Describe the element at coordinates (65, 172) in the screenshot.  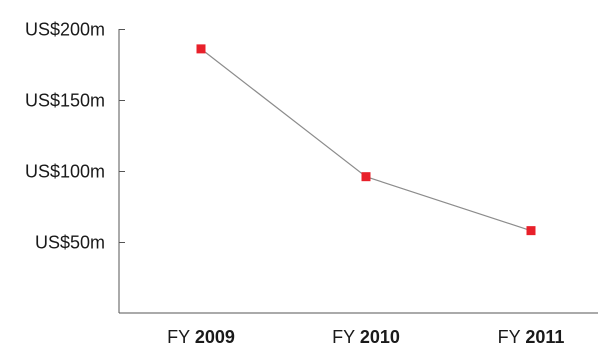
I see `y-tick-label: US$100m` at that location.